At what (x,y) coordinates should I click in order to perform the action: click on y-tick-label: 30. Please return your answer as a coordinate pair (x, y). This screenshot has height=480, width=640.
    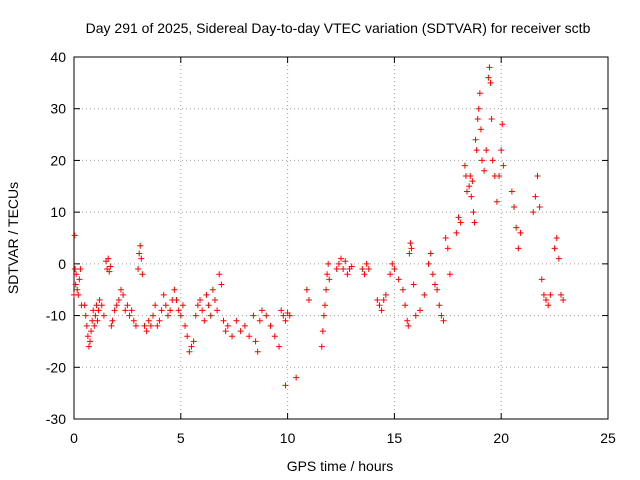
    Looking at the image, I should click on (58, 109).